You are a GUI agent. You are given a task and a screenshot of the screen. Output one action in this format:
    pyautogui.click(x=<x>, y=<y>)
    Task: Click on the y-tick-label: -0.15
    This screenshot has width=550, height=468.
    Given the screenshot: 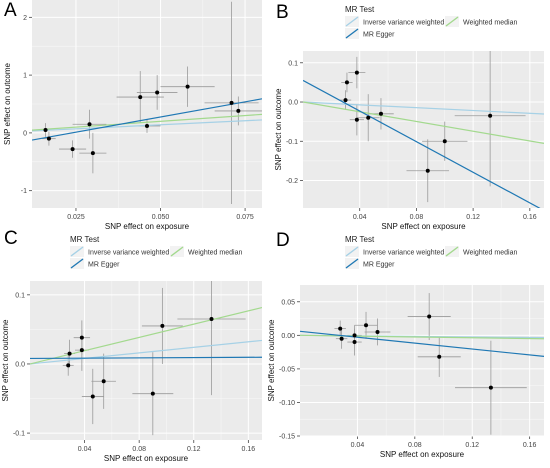 What is the action you would take?
    pyautogui.click(x=287, y=437)
    